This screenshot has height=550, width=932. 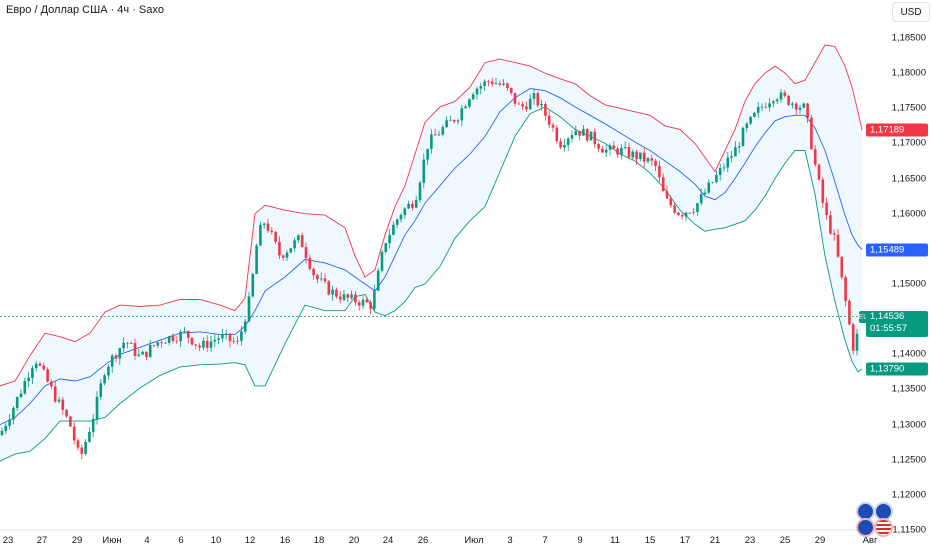 What do you see at coordinates (911, 12) in the screenshot?
I see `currency-button: USD` at bounding box center [911, 12].